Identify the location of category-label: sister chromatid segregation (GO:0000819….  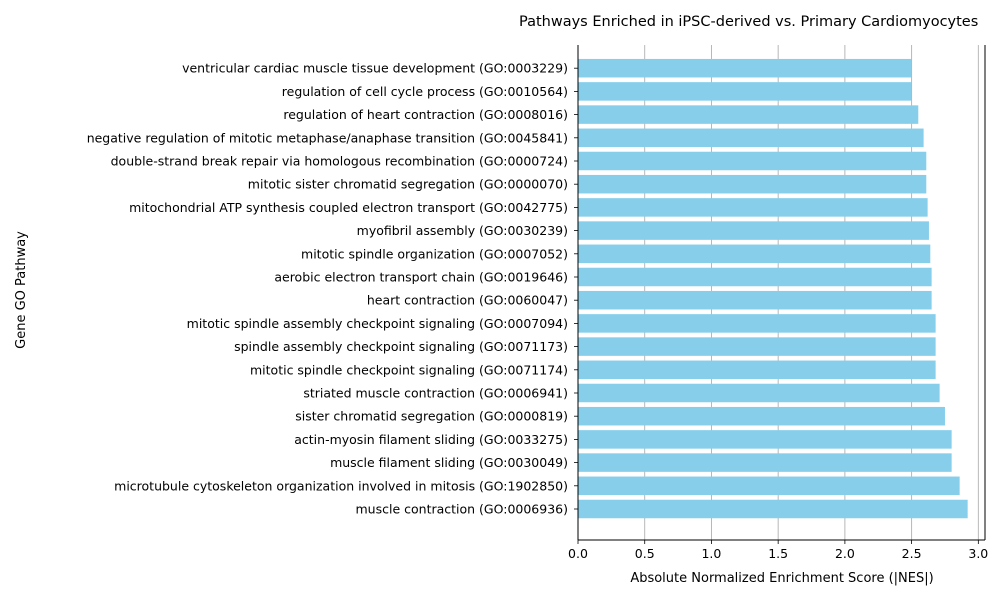
(431, 416).